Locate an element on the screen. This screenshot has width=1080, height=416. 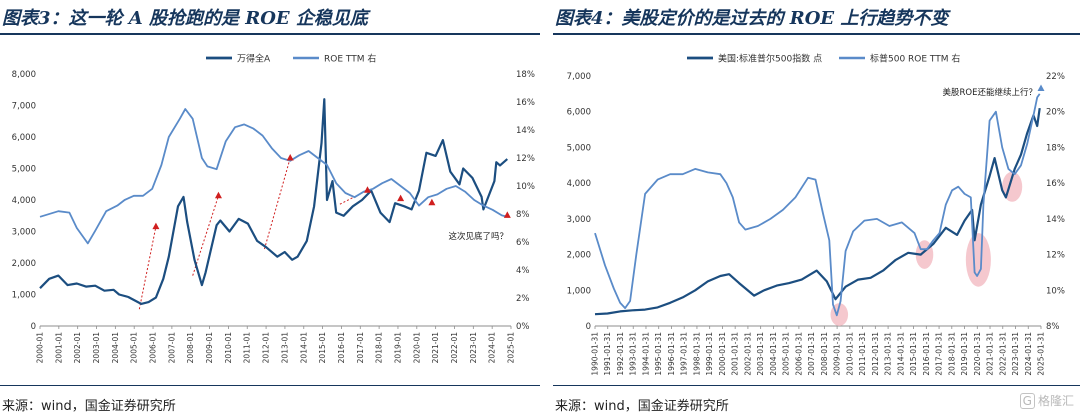
x-tick-label: 2025-01 is located at coordinates (511, 348).